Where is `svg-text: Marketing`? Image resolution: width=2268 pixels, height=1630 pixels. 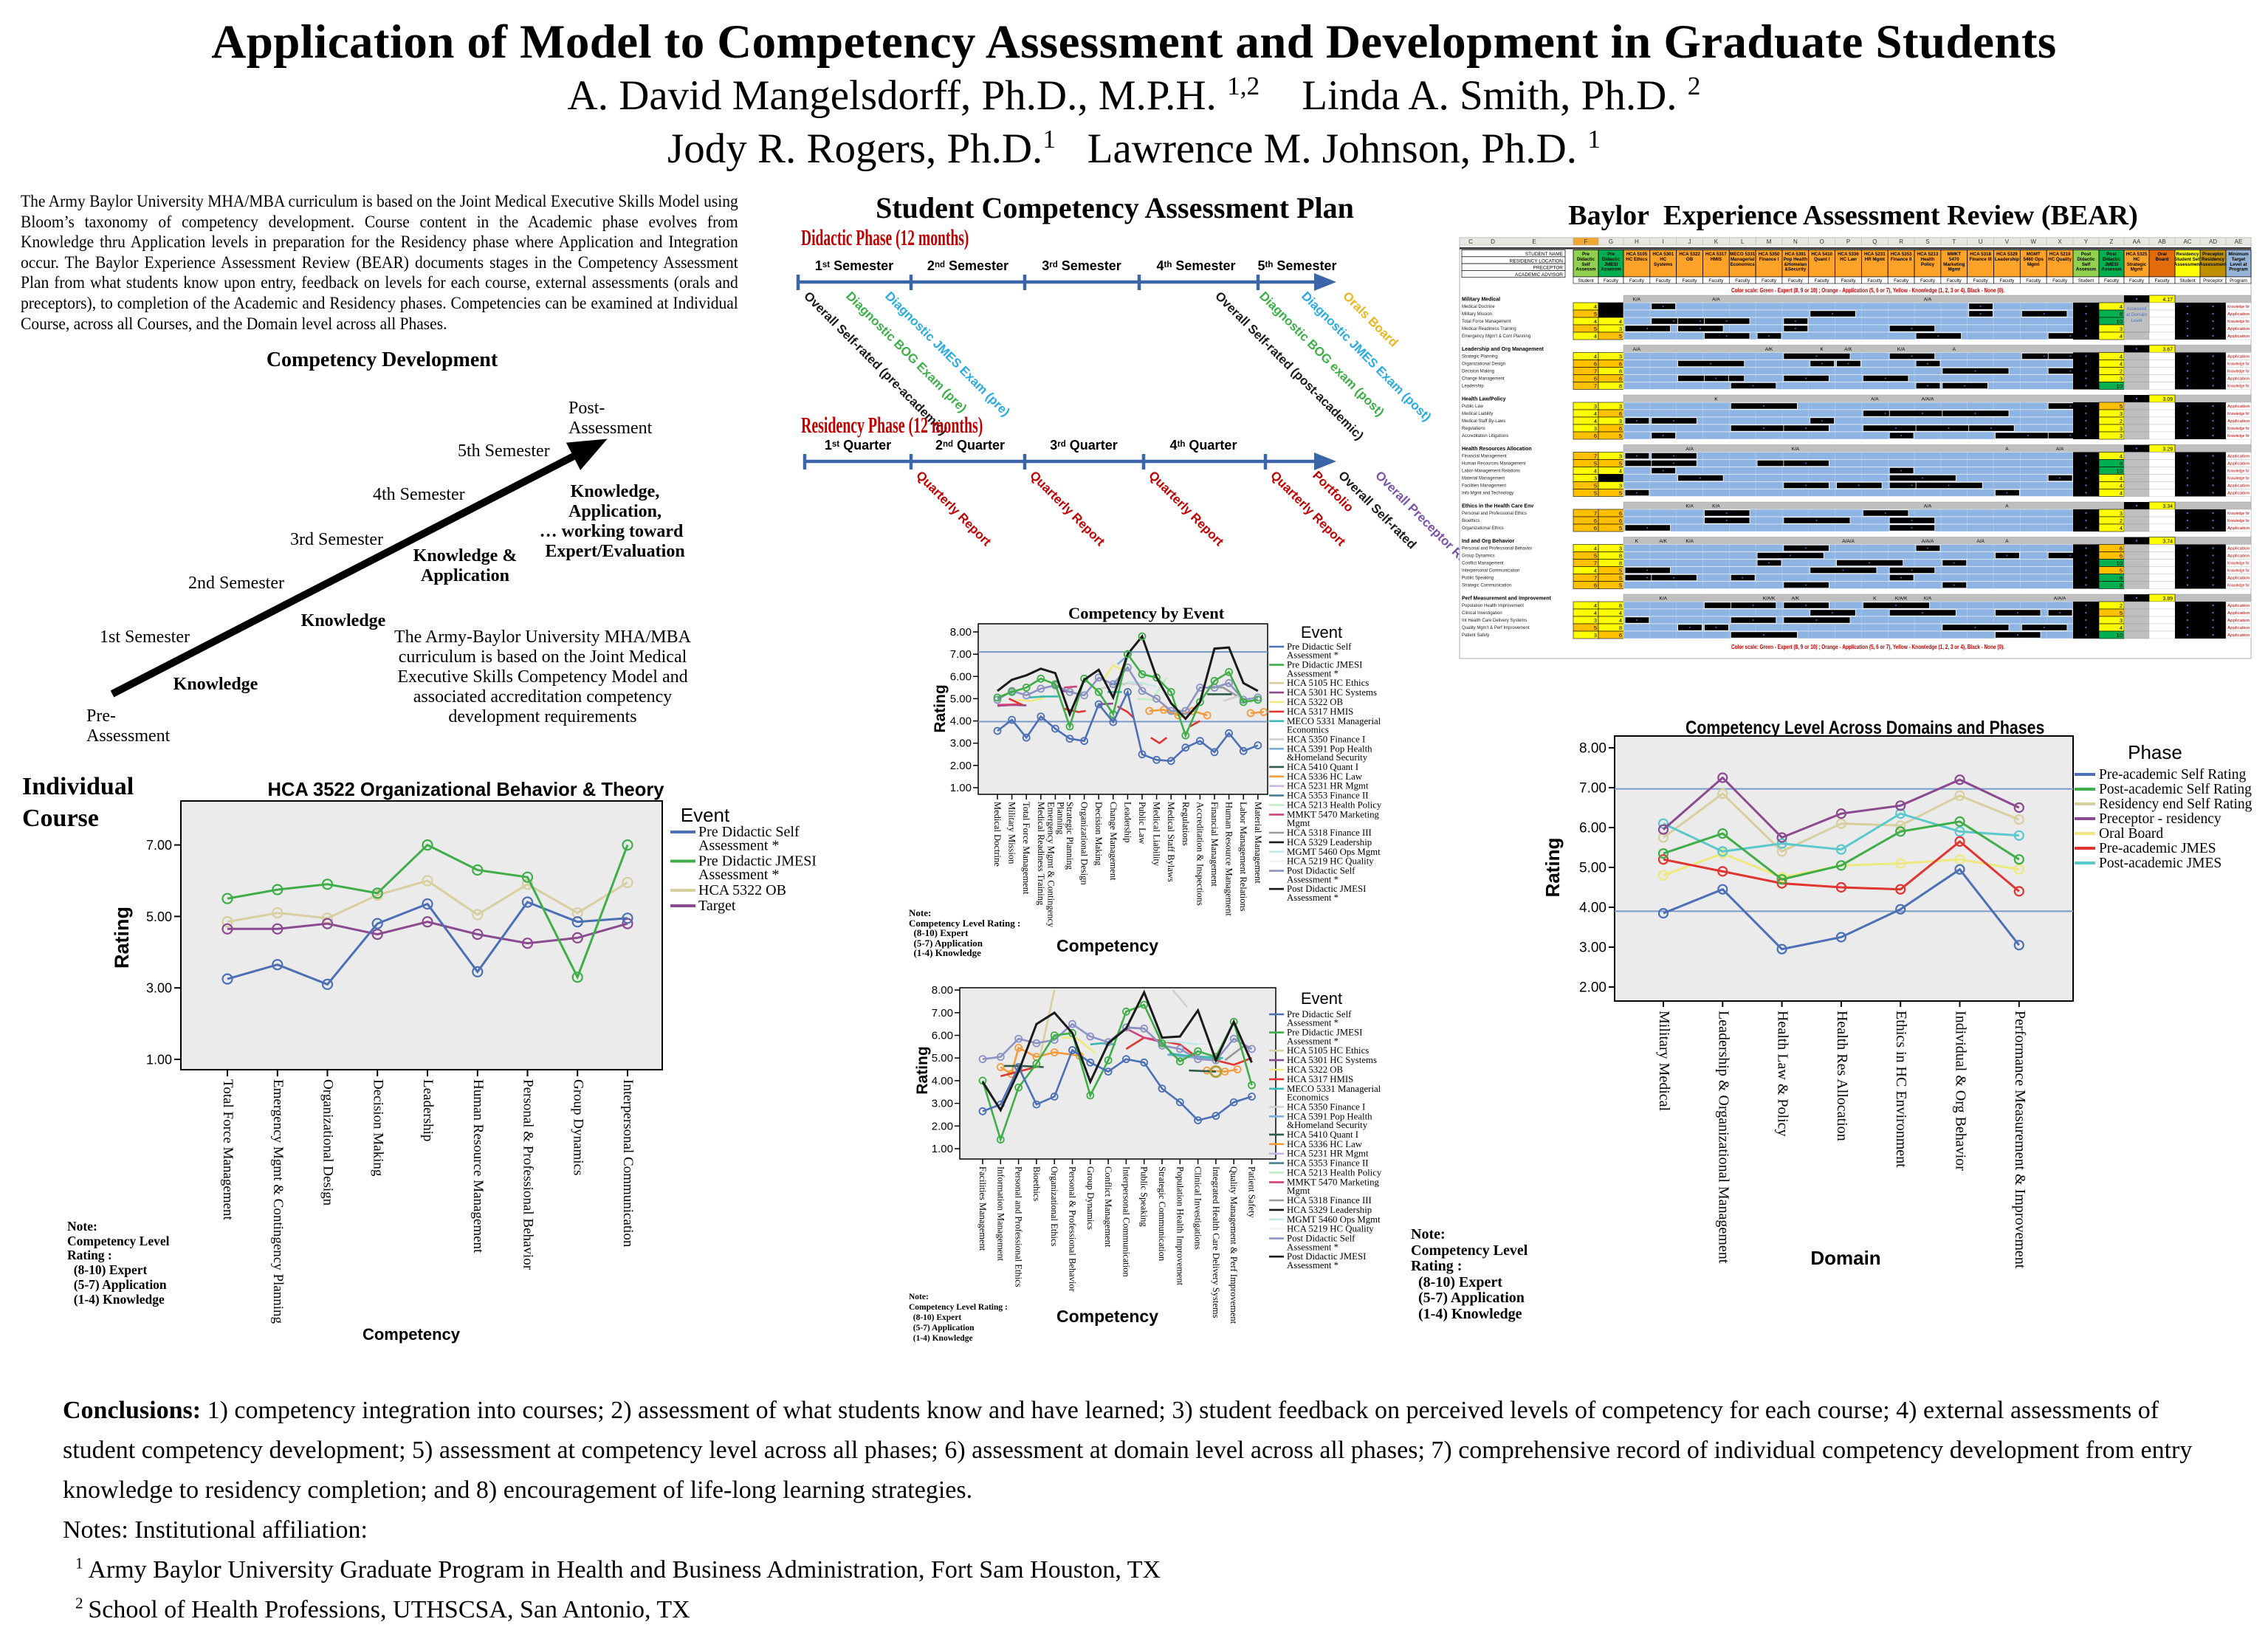
svg-text: Marketing is located at coordinates (1954, 264).